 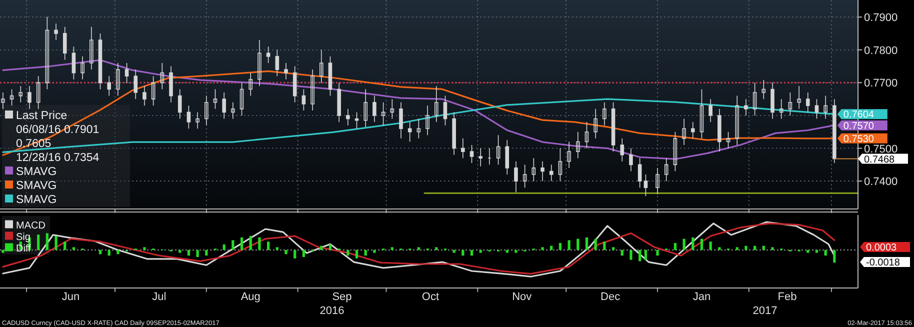 What do you see at coordinates (159, 297) in the screenshot?
I see `x-tick-label: Jul` at bounding box center [159, 297].